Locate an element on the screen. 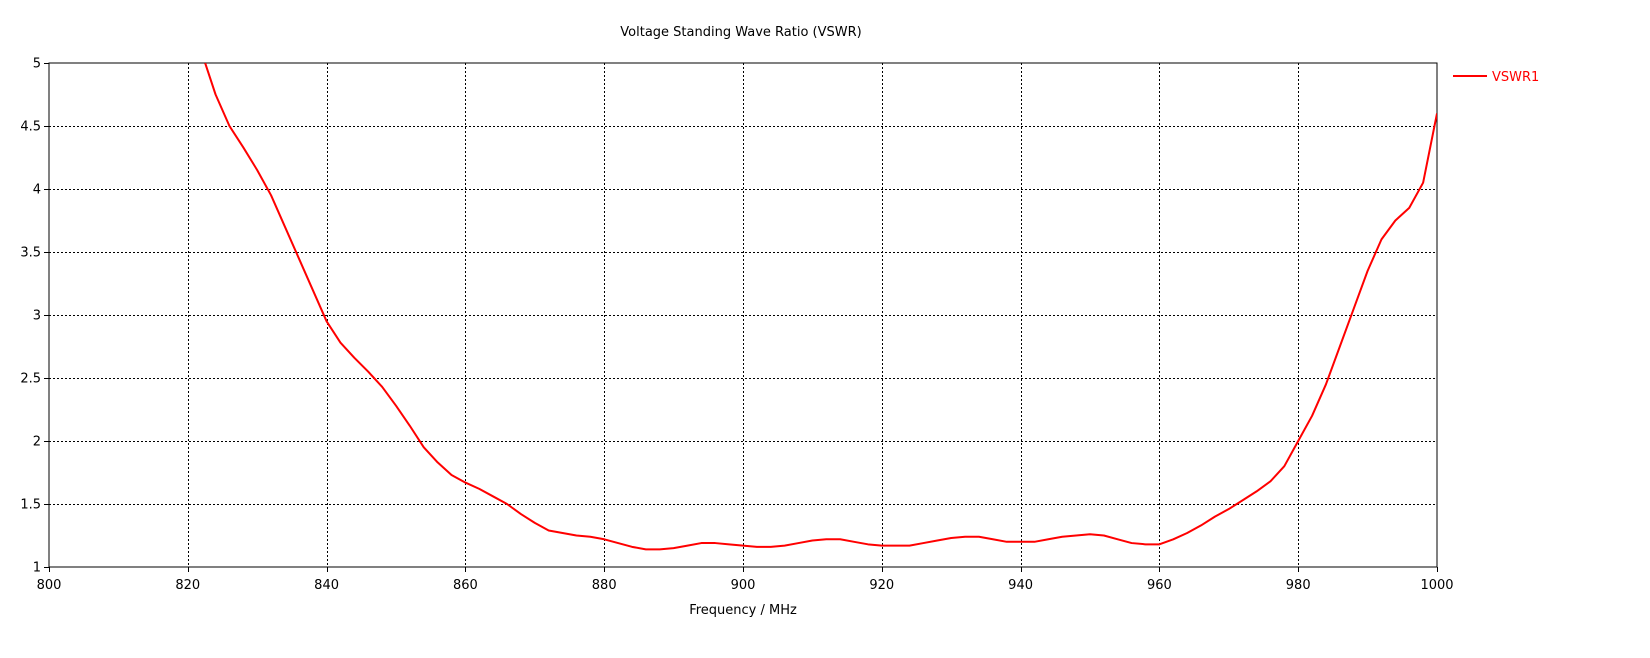 This screenshot has width=1650, height=658. x-tick-label: 900 is located at coordinates (743, 585).